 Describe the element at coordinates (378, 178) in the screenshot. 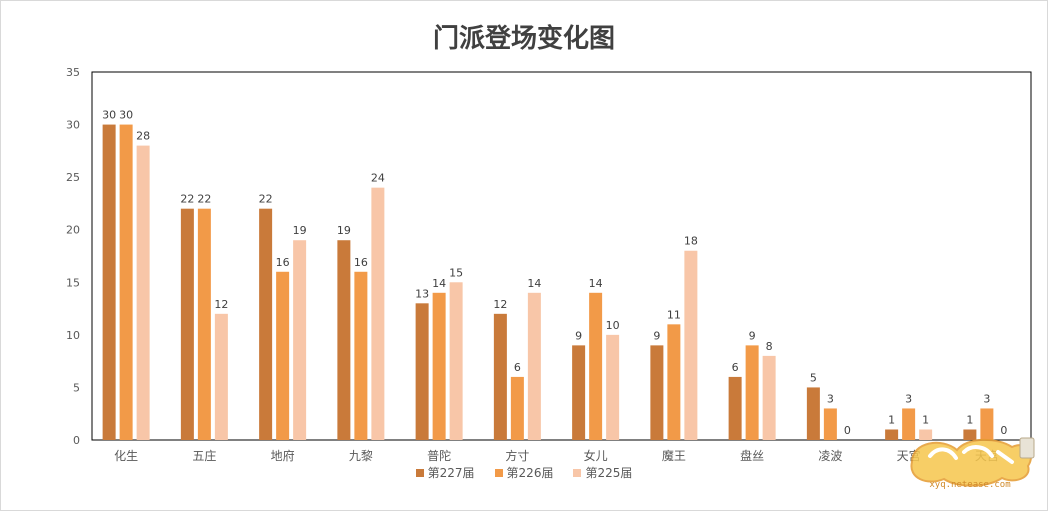

I see `data-label: 24` at that location.